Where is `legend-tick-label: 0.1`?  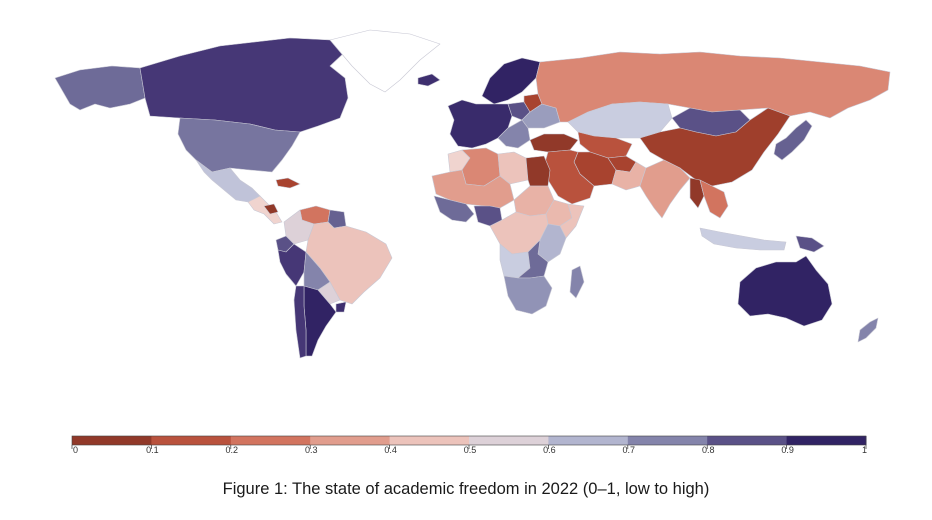
legend-tick-label: 0.1 is located at coordinates (152, 450).